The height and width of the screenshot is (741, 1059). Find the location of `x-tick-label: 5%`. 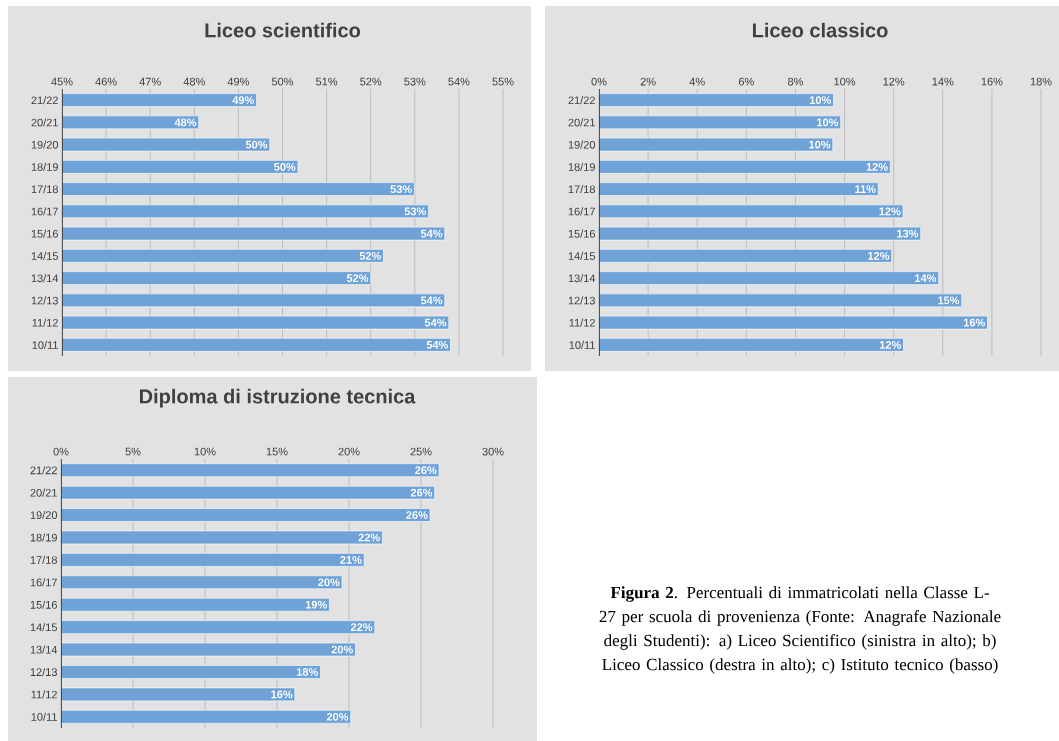

x-tick-label: 5% is located at coordinates (133, 451).